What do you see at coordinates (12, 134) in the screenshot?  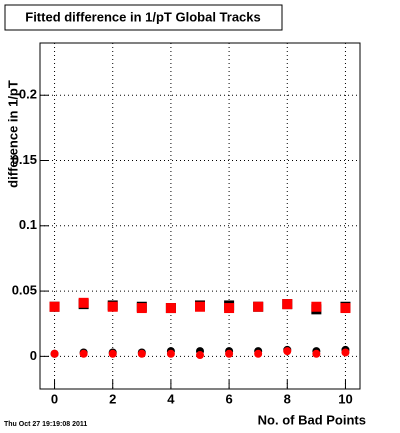 I see `y-axis-label: difference in 1/pT` at bounding box center [12, 134].